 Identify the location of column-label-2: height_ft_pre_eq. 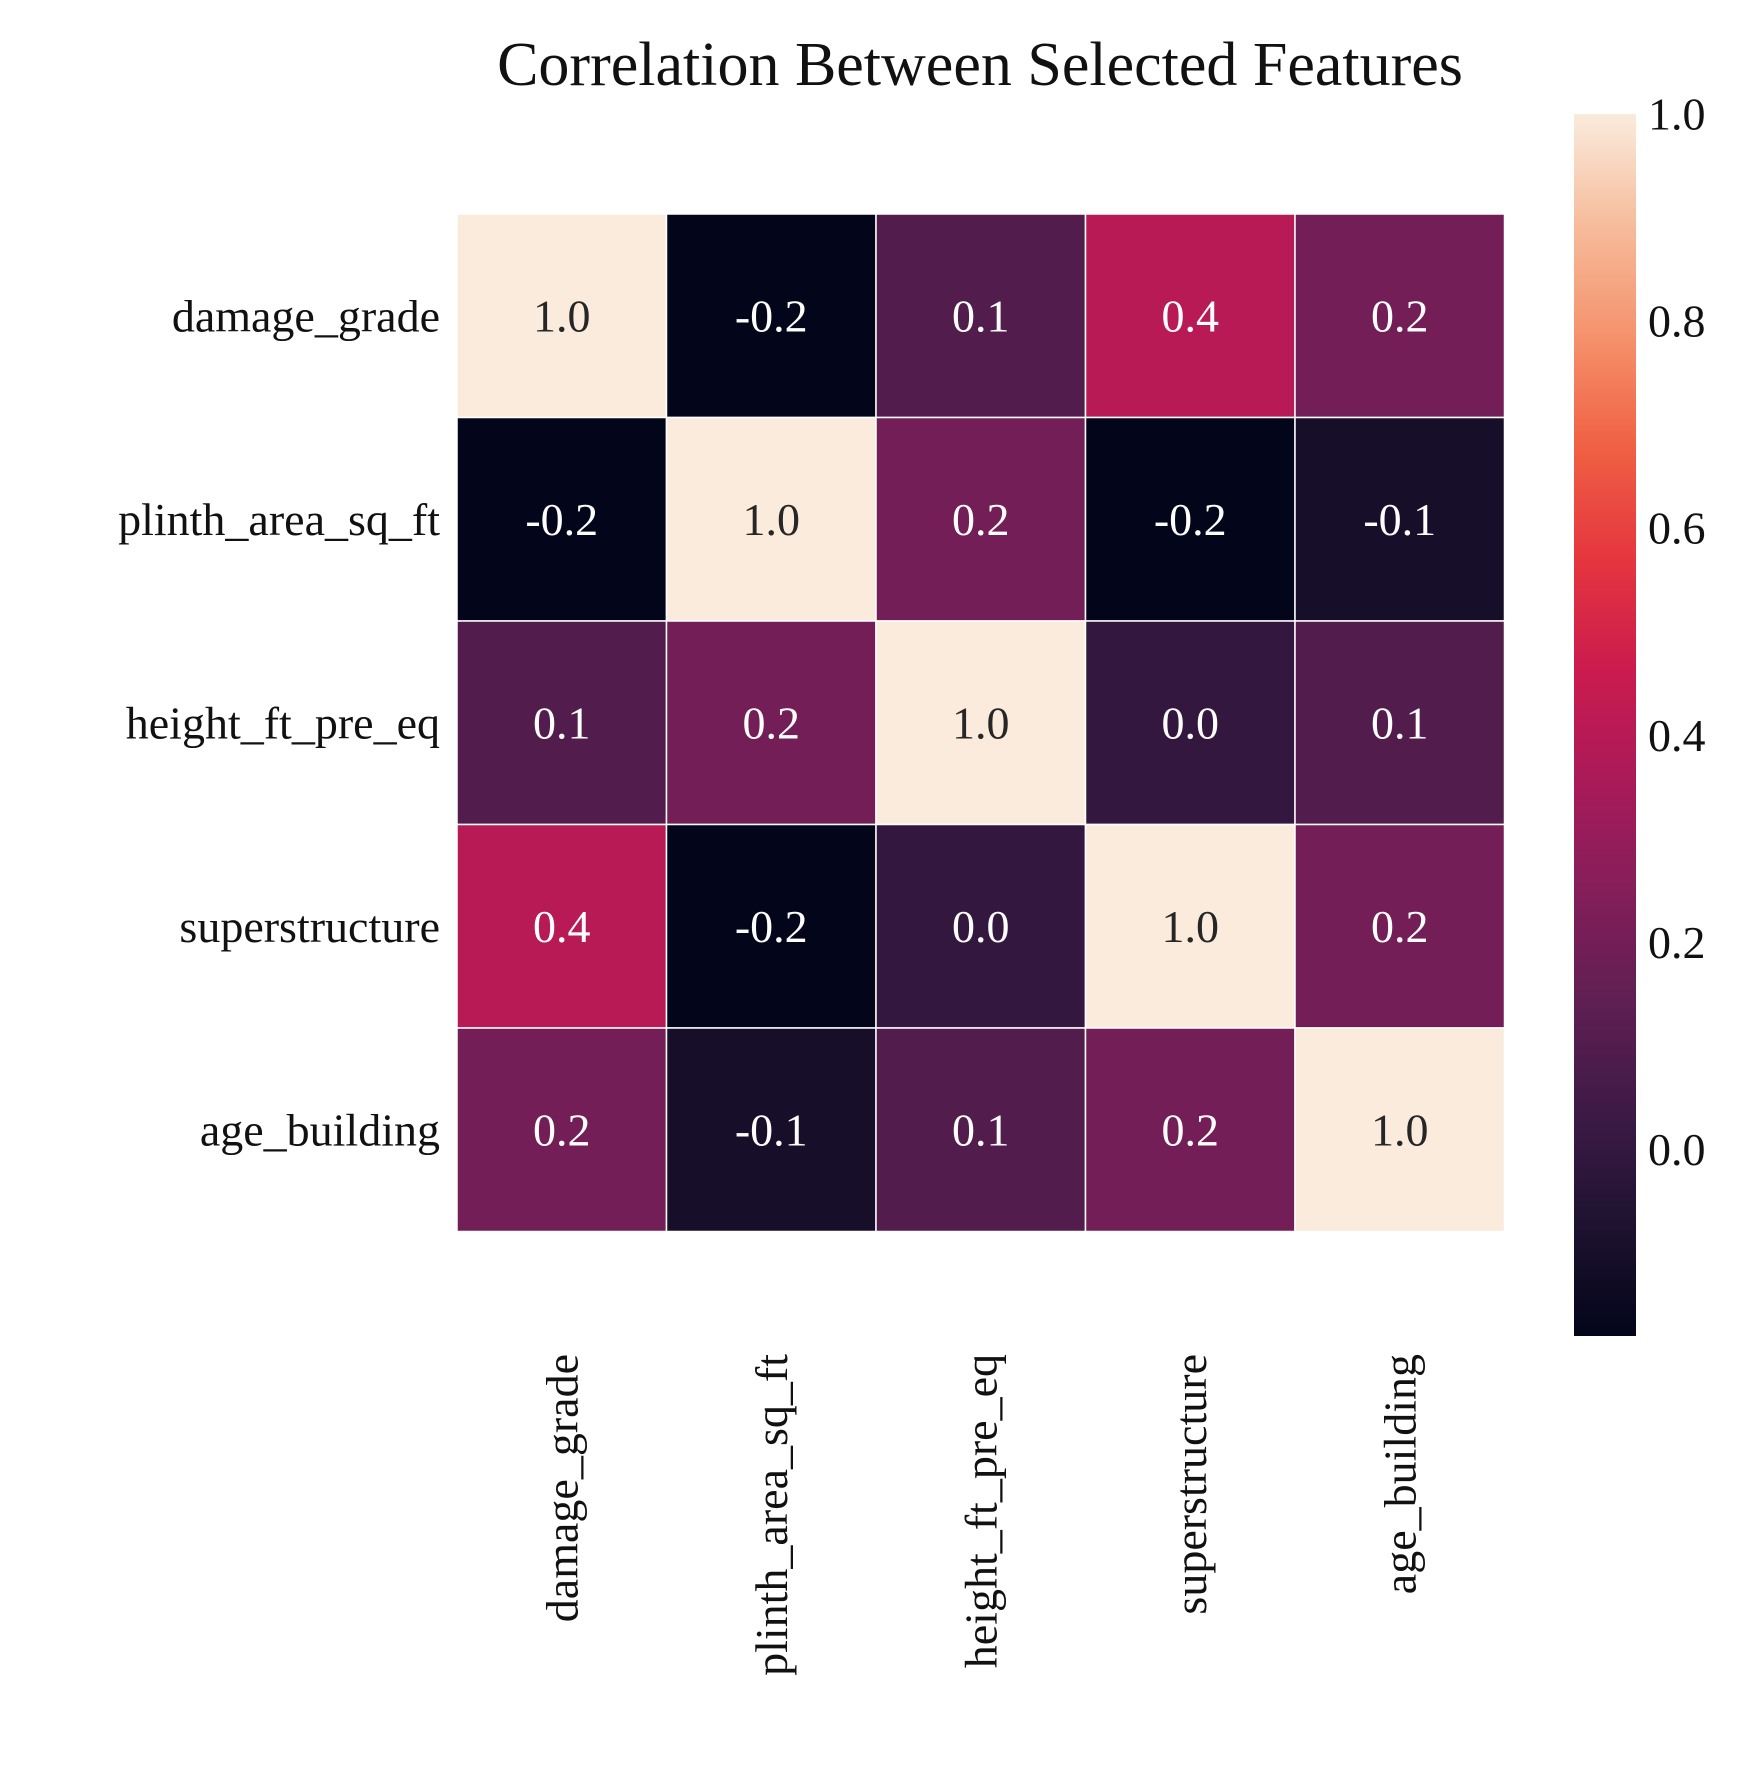
(980, 1511).